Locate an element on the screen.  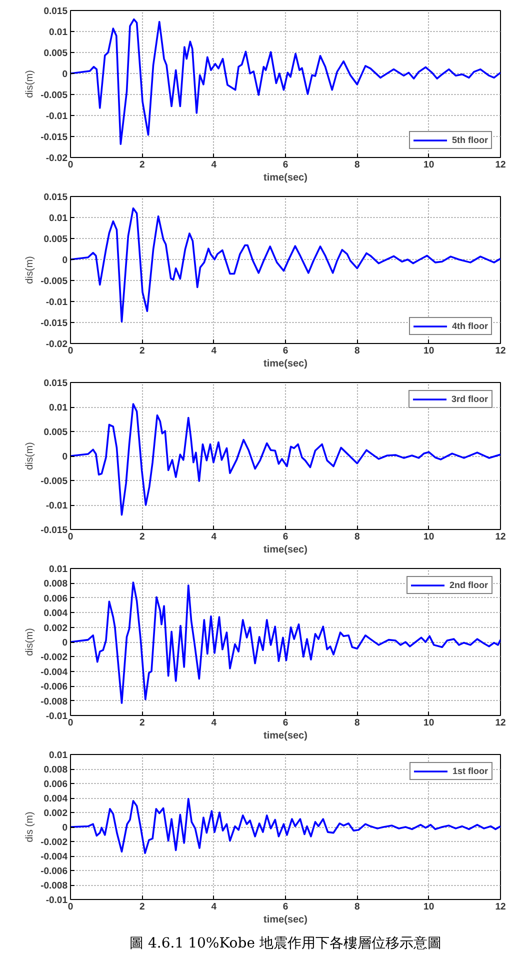
y-axis-title: dis (m) is located at coordinates (30, 827).